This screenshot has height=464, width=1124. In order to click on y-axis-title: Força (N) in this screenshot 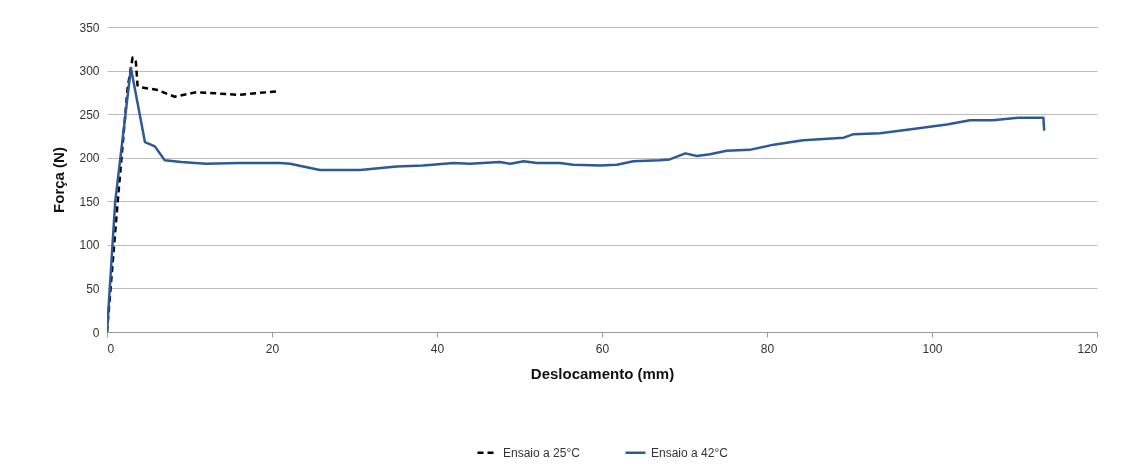, I will do `click(59, 180)`.